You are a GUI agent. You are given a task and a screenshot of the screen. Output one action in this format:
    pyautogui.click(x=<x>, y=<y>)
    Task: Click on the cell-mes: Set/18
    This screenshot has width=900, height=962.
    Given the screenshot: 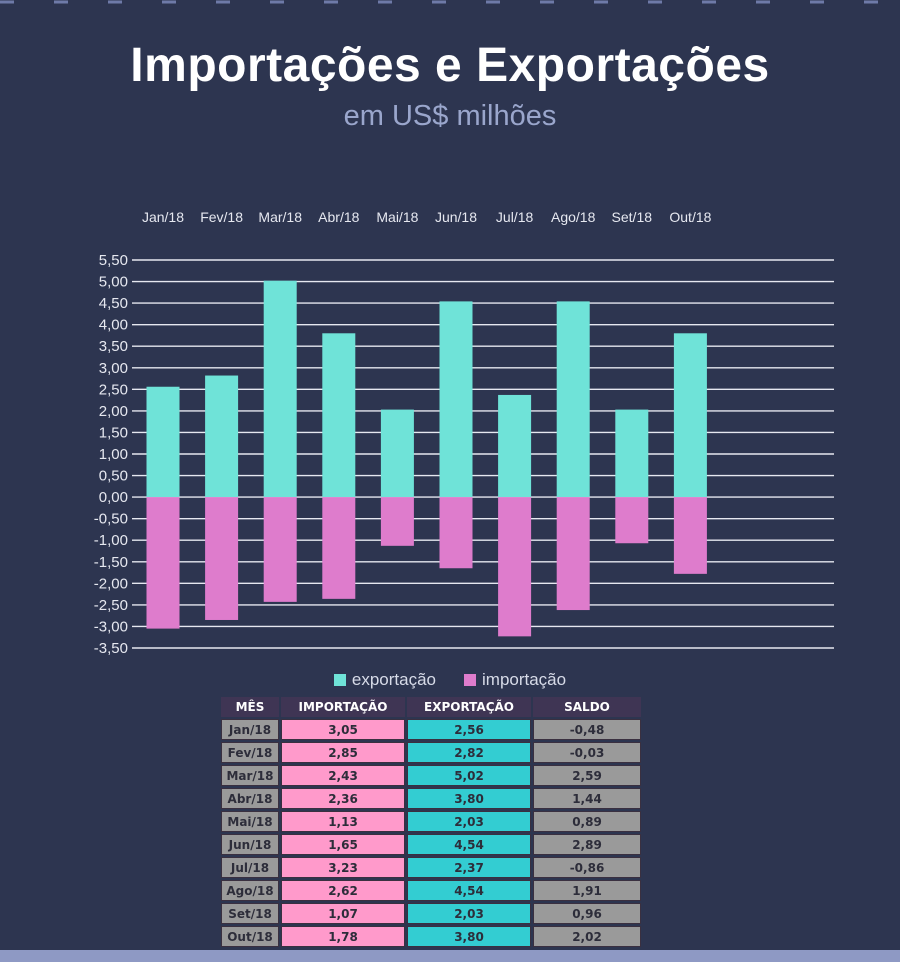 What is the action you would take?
    pyautogui.click(x=250, y=913)
    